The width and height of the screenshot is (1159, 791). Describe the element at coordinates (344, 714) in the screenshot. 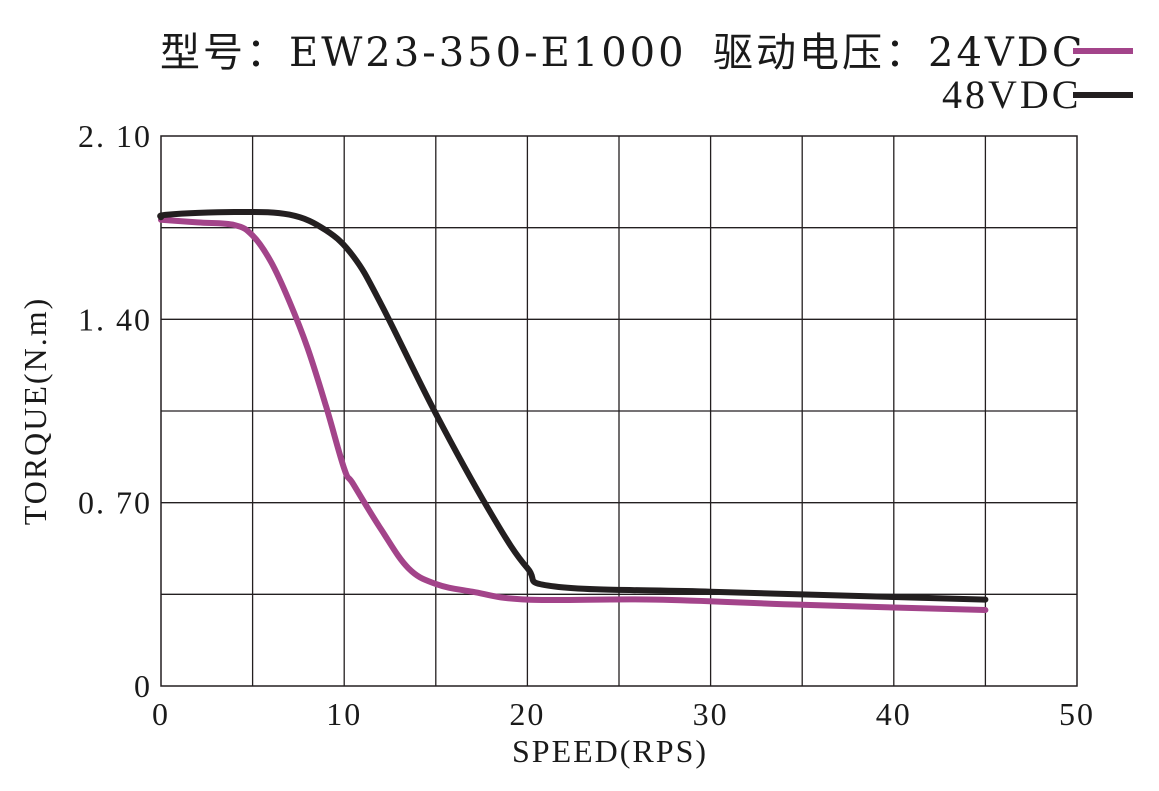

I see `x-tick-label: 10` at that location.